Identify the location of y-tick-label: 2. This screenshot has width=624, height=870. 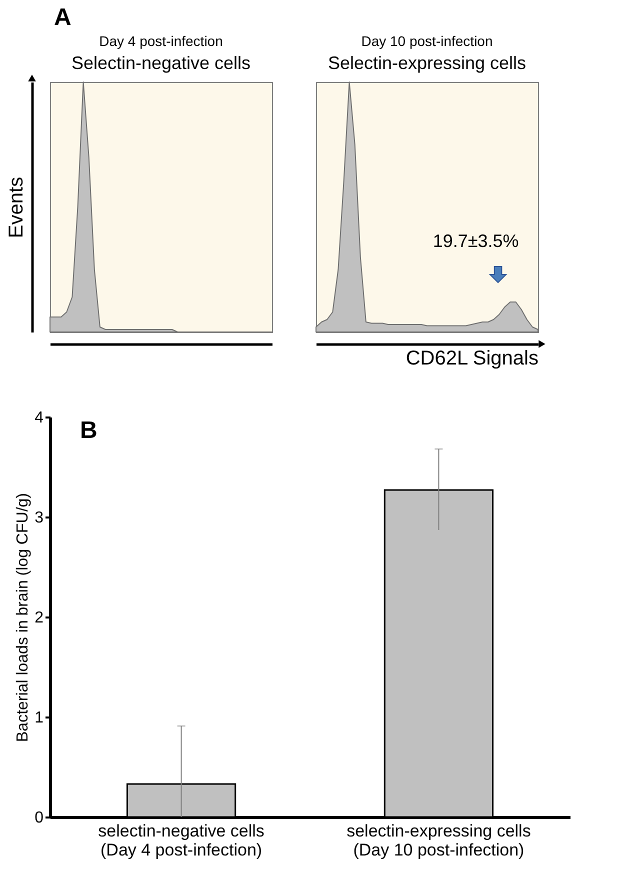
(39, 618).